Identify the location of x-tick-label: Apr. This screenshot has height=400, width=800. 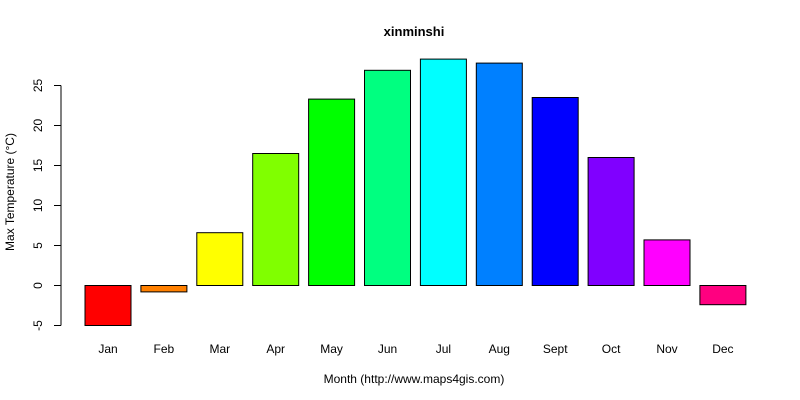
(275, 349).